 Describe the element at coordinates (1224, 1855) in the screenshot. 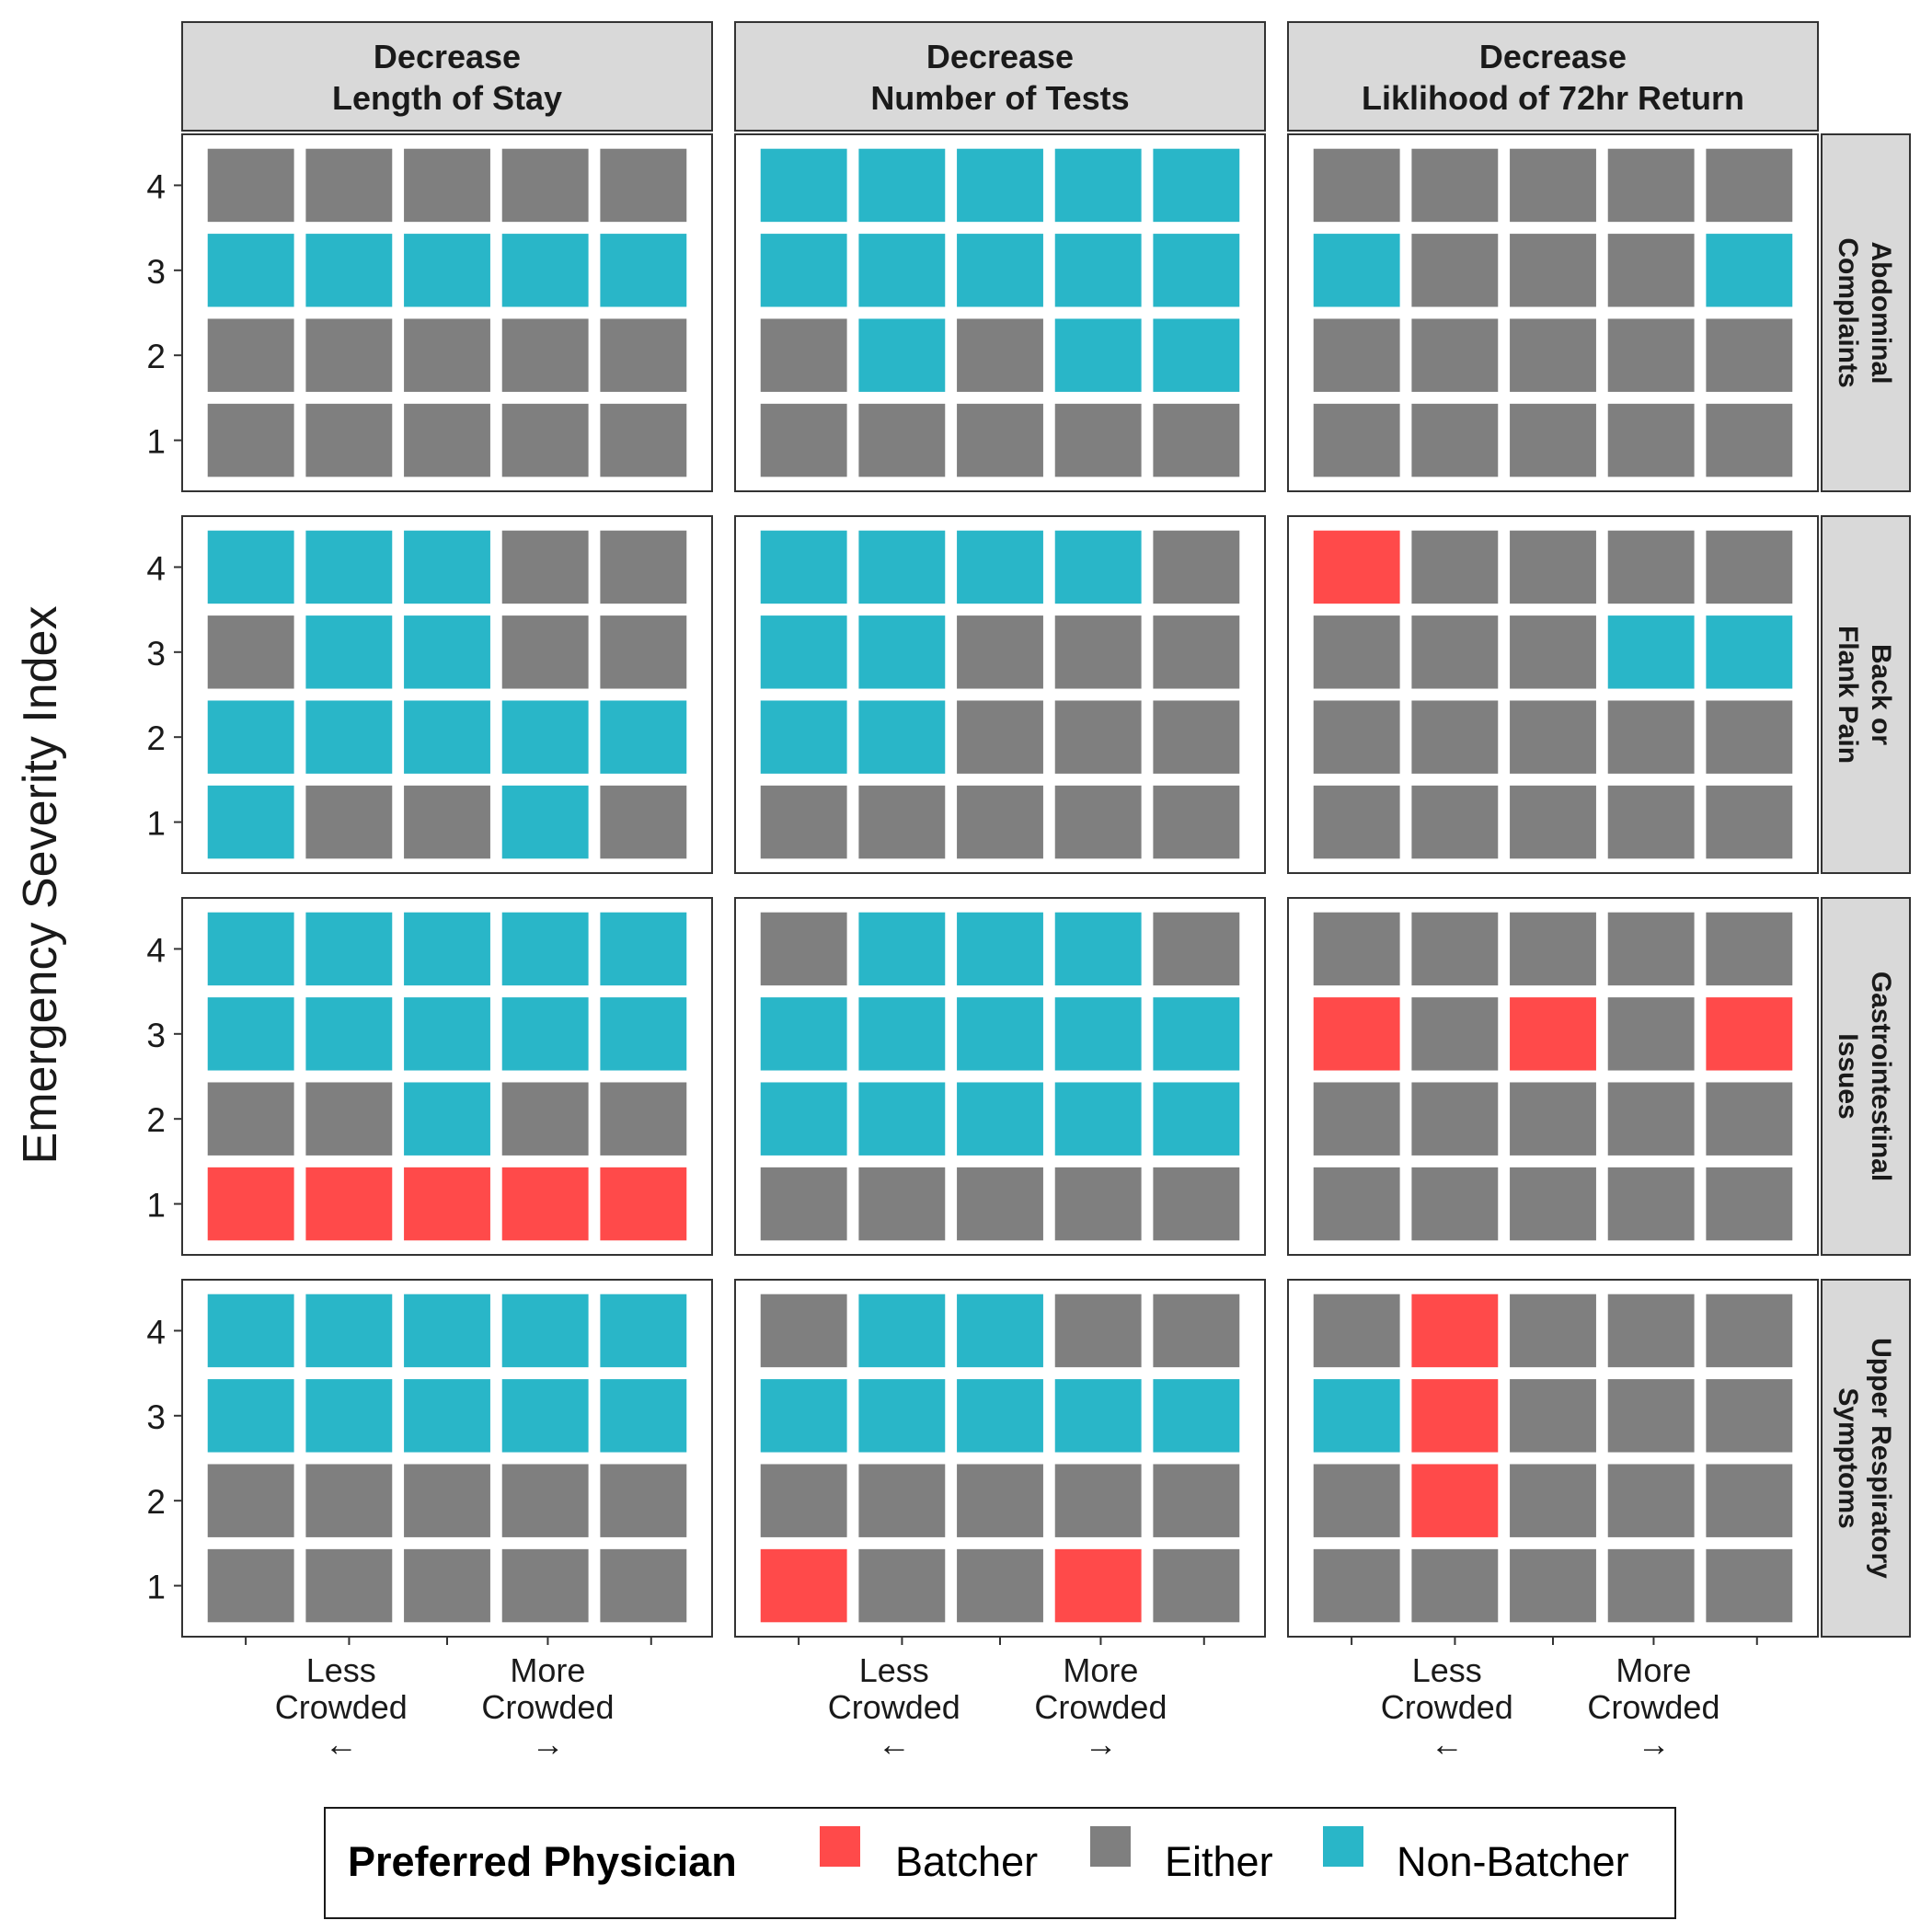

I see `legend-items: Batcher Either Non-Batcher` at that location.